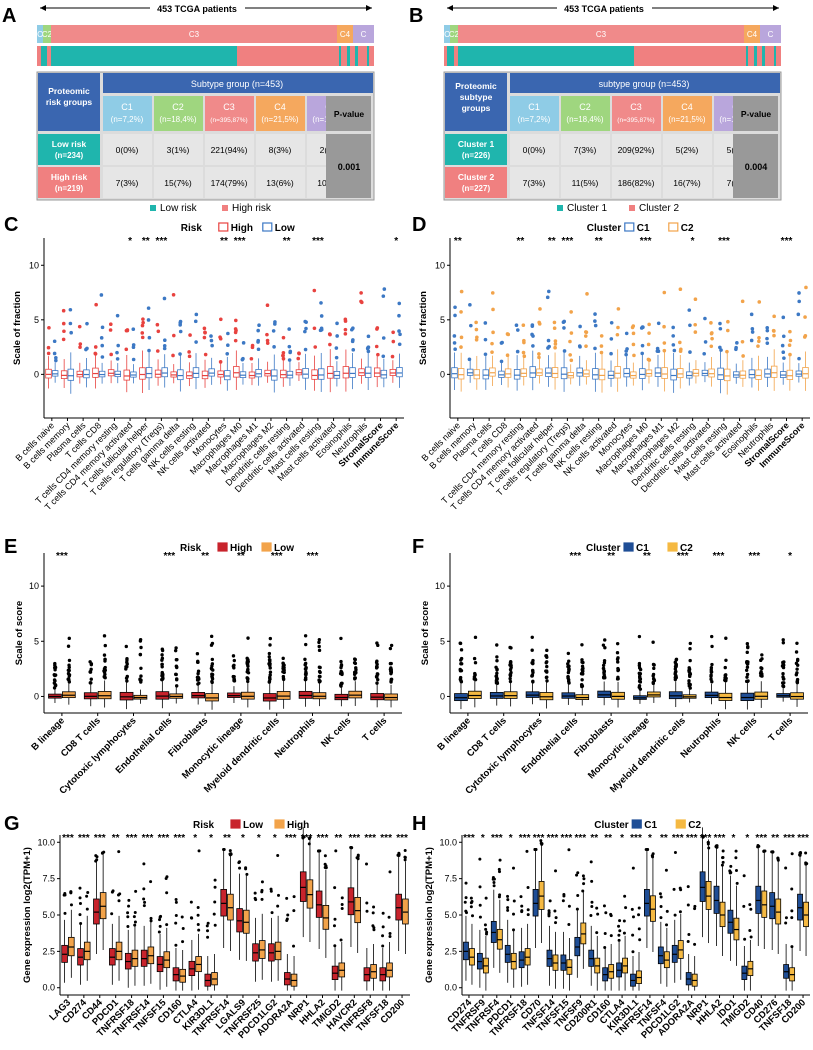  Describe the element at coordinates (763, 56) in the screenshot. I see `group-strip-tick` at that location.